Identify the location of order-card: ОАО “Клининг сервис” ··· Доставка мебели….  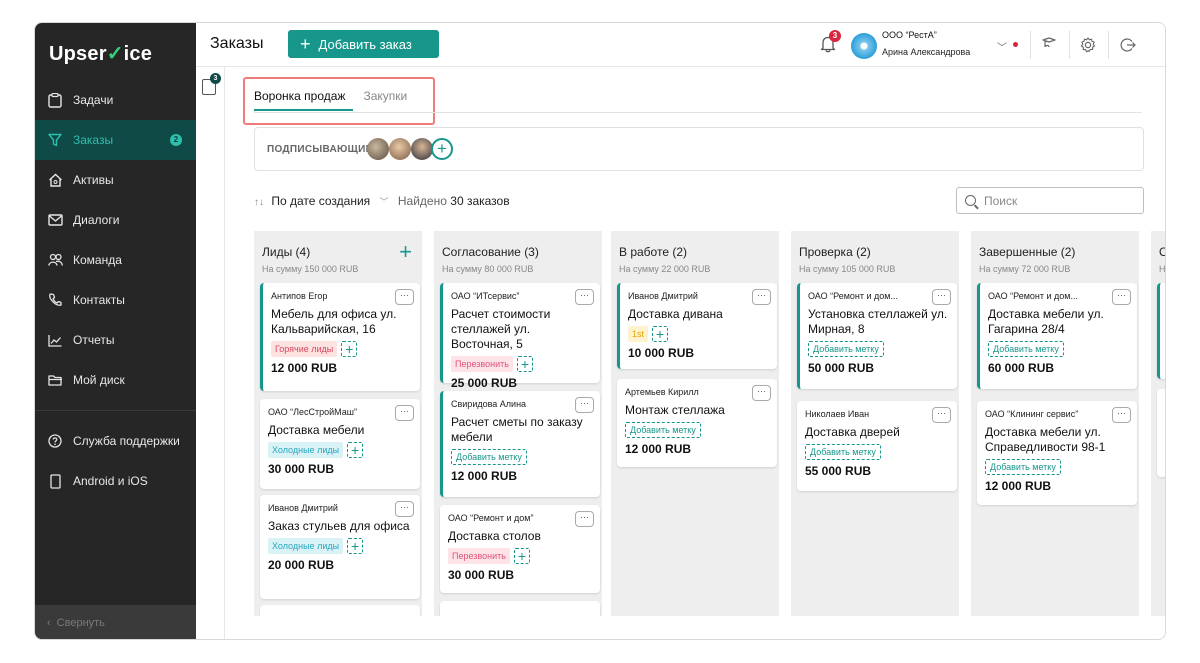
(1057, 453).